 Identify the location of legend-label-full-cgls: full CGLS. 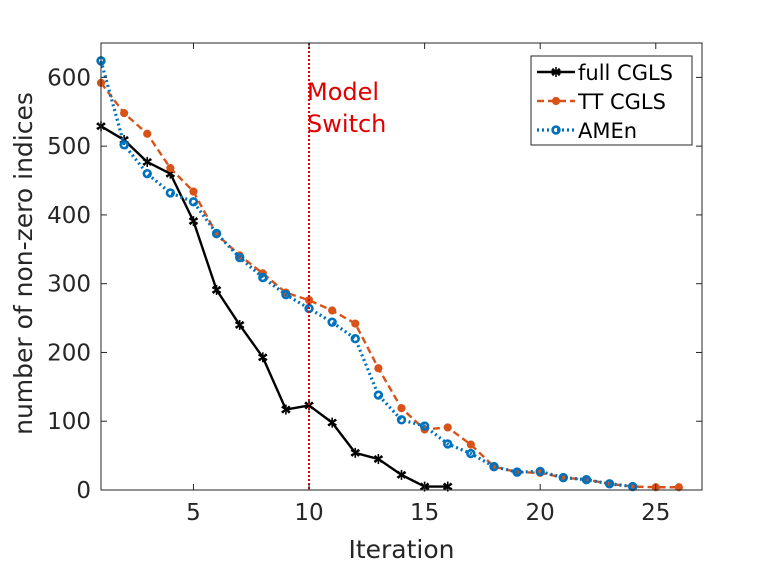
(625, 73).